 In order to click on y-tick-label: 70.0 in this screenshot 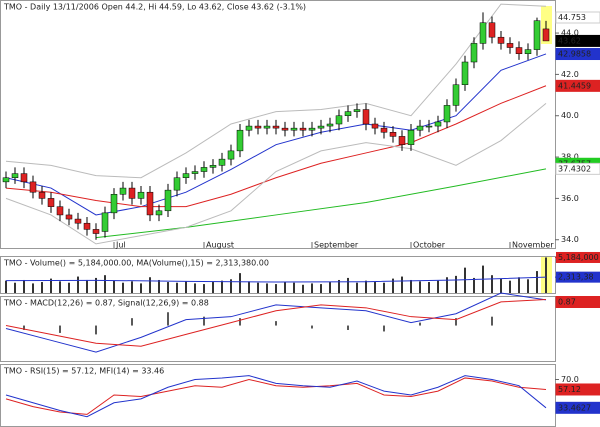, I will do `click(570, 379)`.